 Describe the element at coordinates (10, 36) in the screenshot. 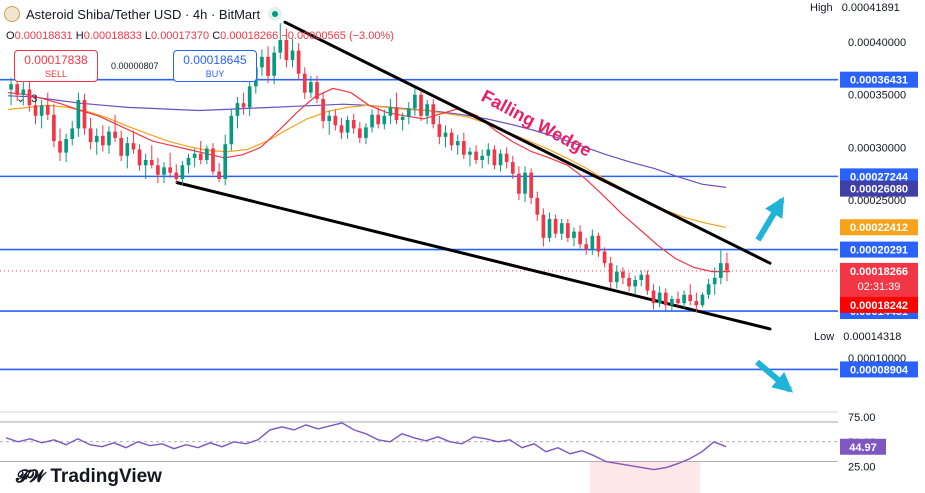

I see `open-label: O` at that location.